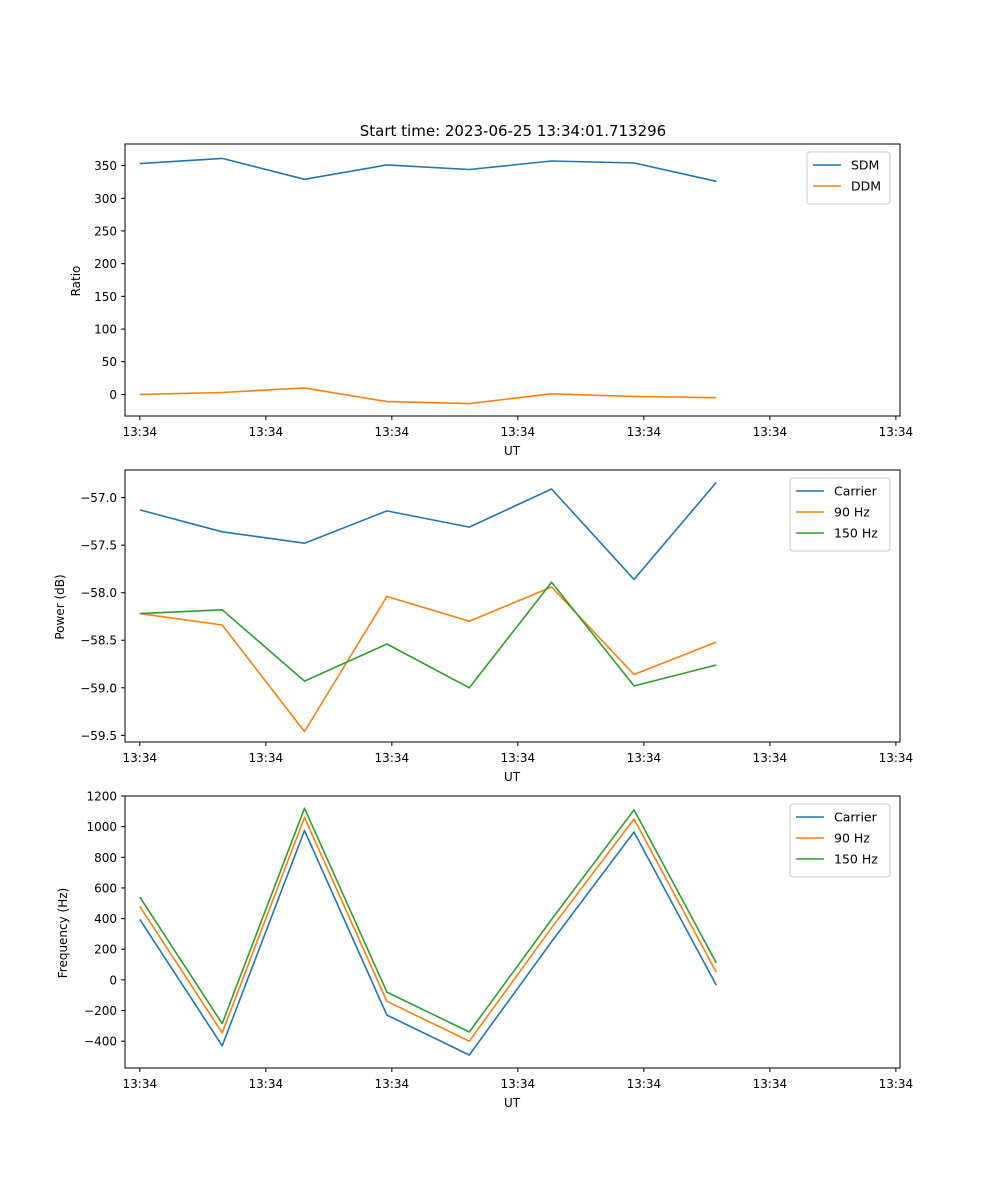 This screenshot has width=1000, height=1200. Describe the element at coordinates (100, 1042) in the screenshot. I see `frequency-y-tick-label: −400` at that location.